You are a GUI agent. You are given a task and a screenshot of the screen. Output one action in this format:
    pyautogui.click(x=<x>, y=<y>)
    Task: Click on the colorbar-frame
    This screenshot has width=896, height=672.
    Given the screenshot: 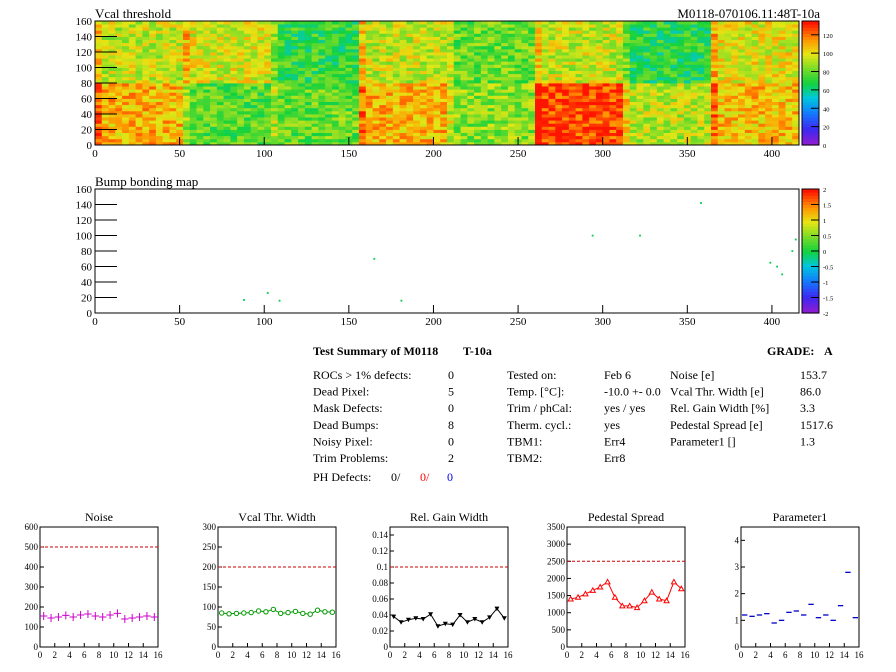 What is the action you would take?
    pyautogui.click(x=810, y=83)
    